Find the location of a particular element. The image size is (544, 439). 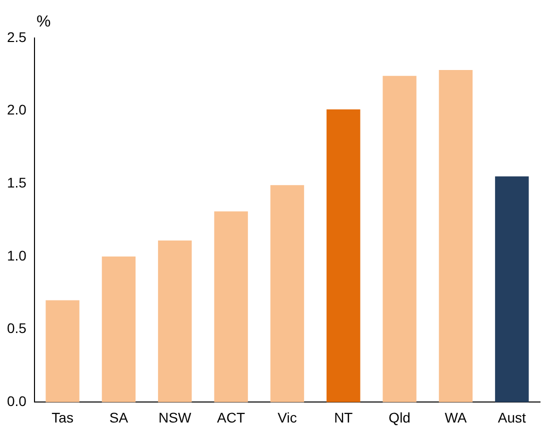

x-tick-label: NT is located at coordinates (344, 417).